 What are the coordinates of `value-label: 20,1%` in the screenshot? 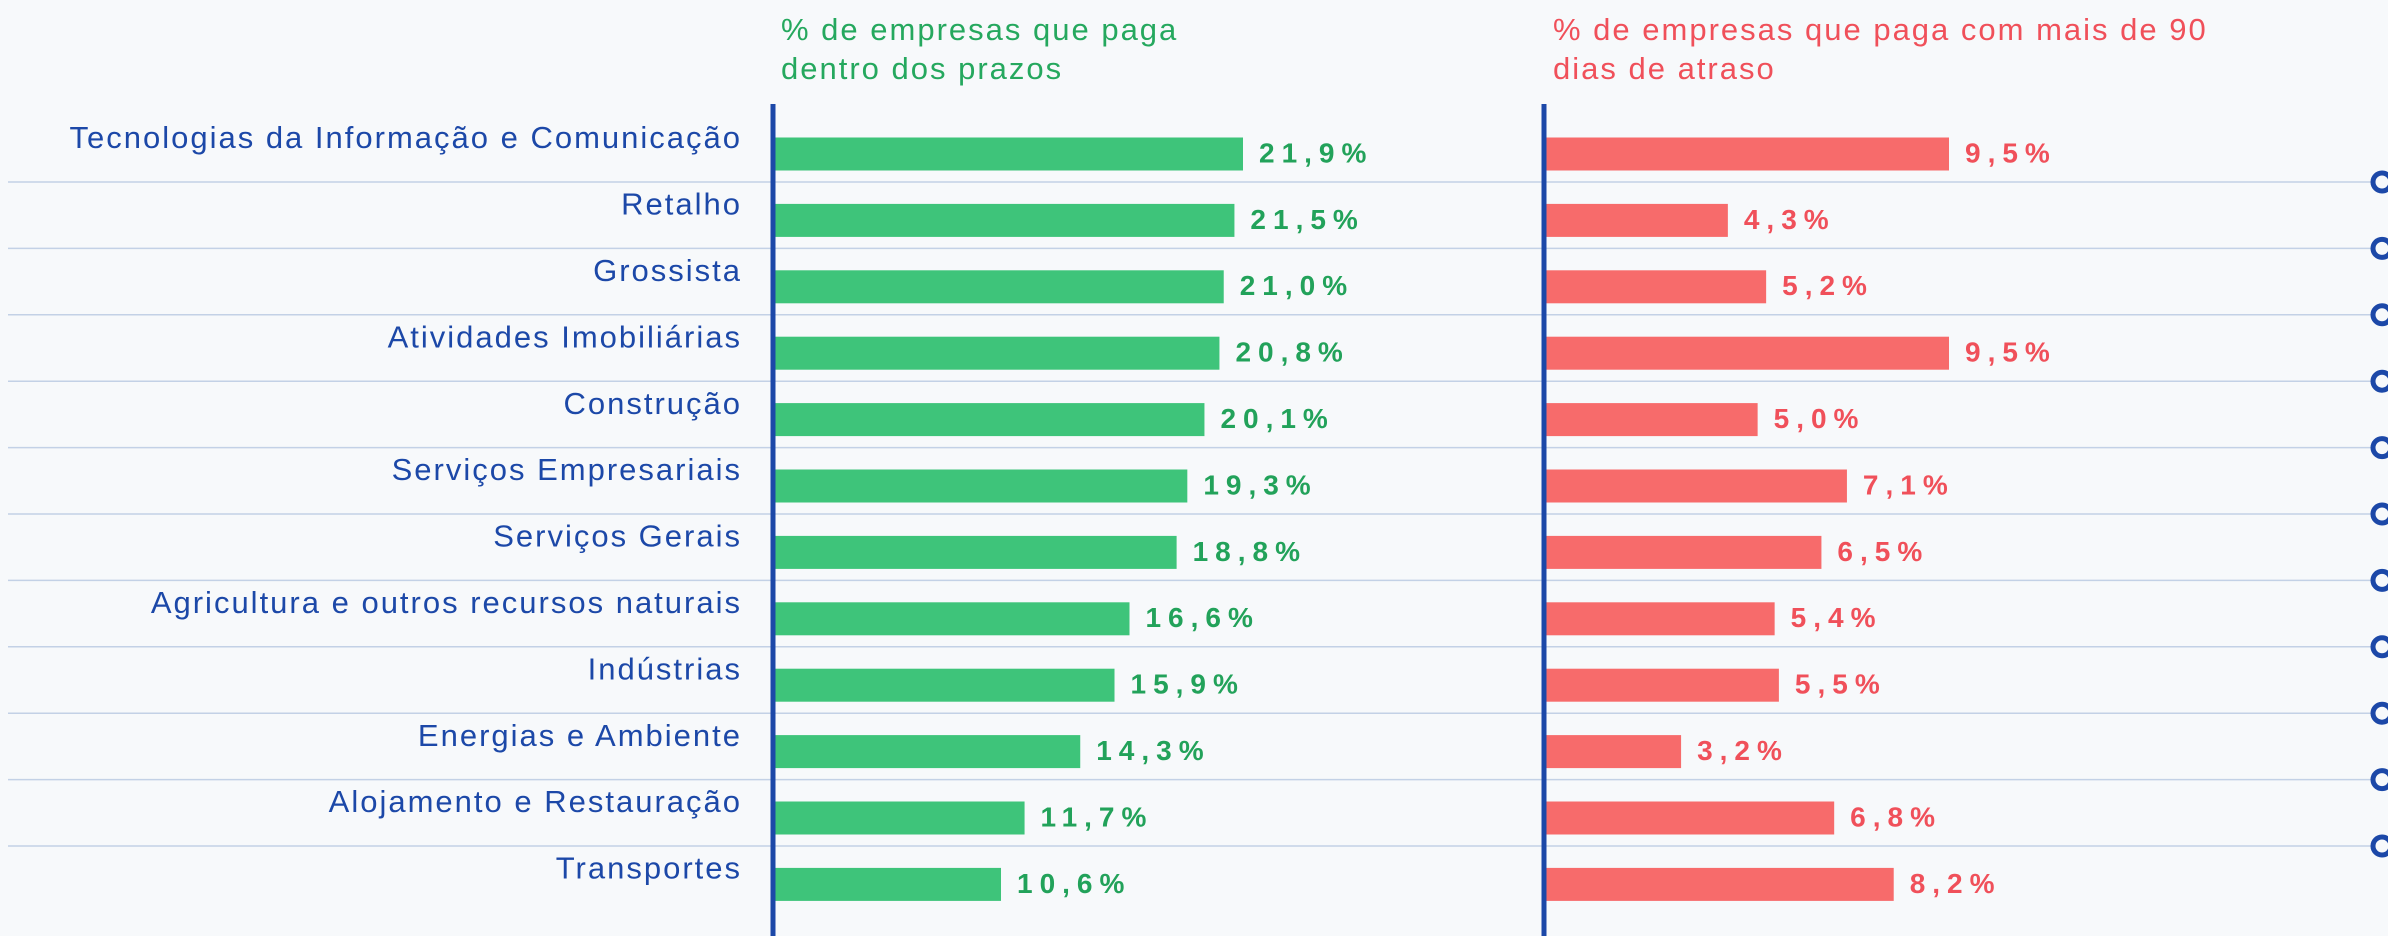 It's located at (1277, 418).